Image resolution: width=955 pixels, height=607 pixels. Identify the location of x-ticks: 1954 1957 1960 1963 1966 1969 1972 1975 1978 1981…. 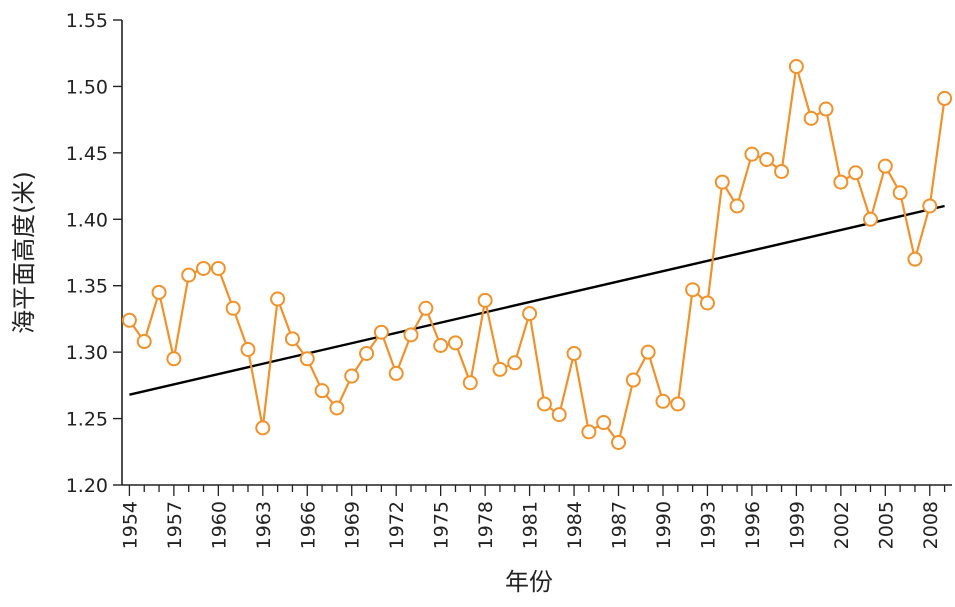
(532, 517).